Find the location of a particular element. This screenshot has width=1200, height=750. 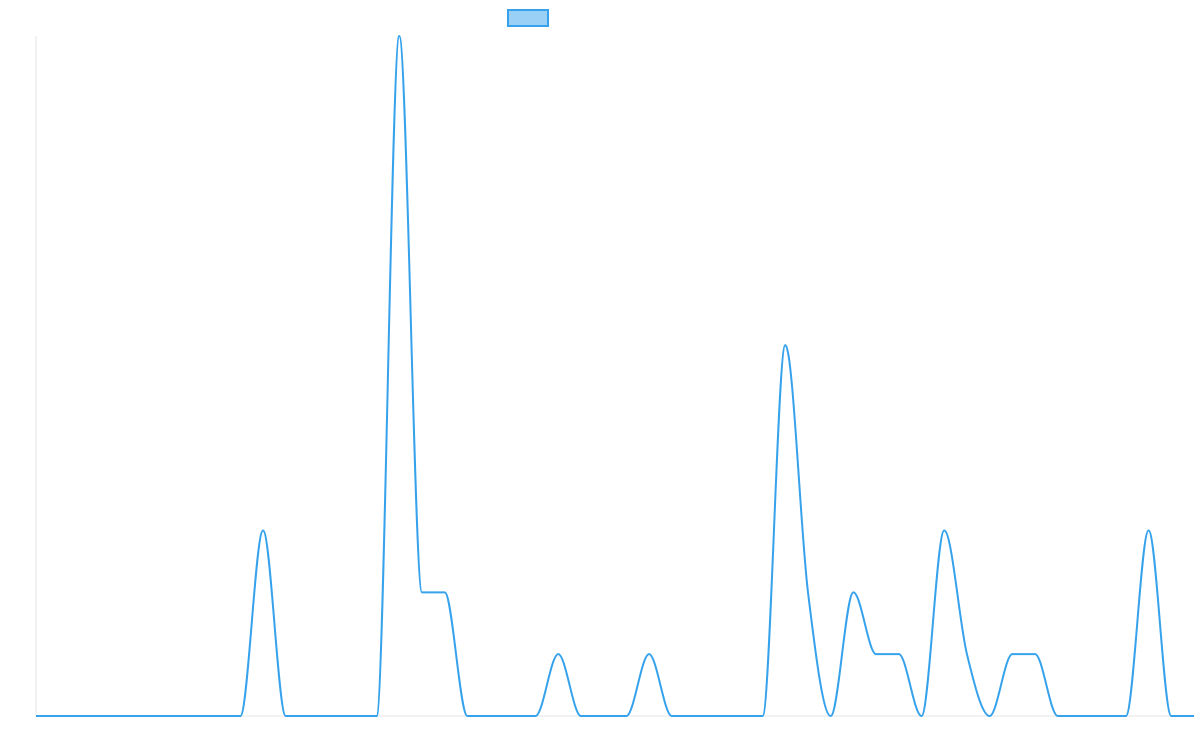

legend is located at coordinates (528, 18).